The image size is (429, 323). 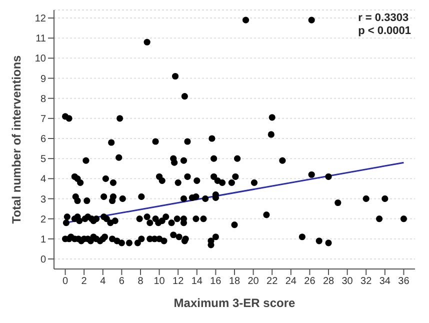 What do you see at coordinates (40, 19) in the screenshot?
I see `y-tick-label: 12` at bounding box center [40, 19].